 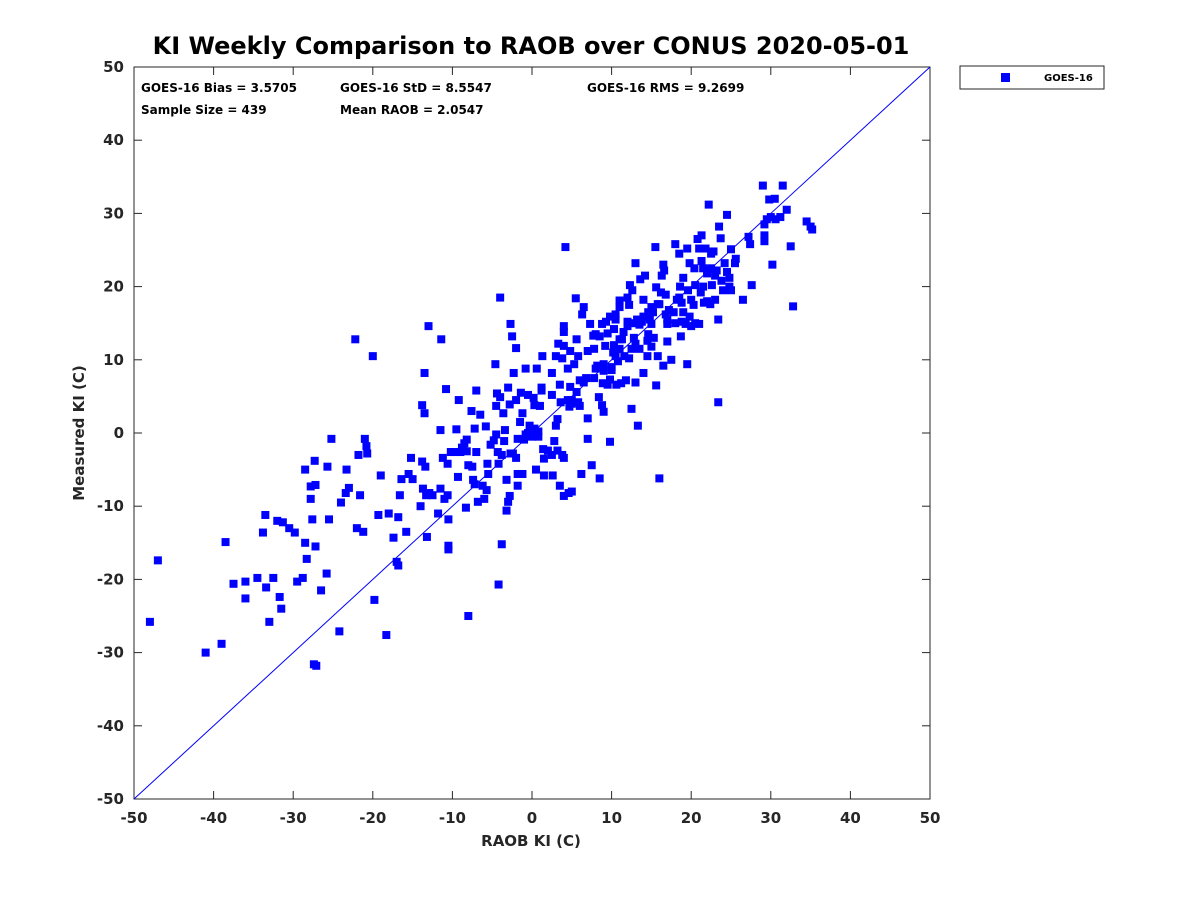 I want to click on x-tick-label: -50, so click(x=133, y=818).